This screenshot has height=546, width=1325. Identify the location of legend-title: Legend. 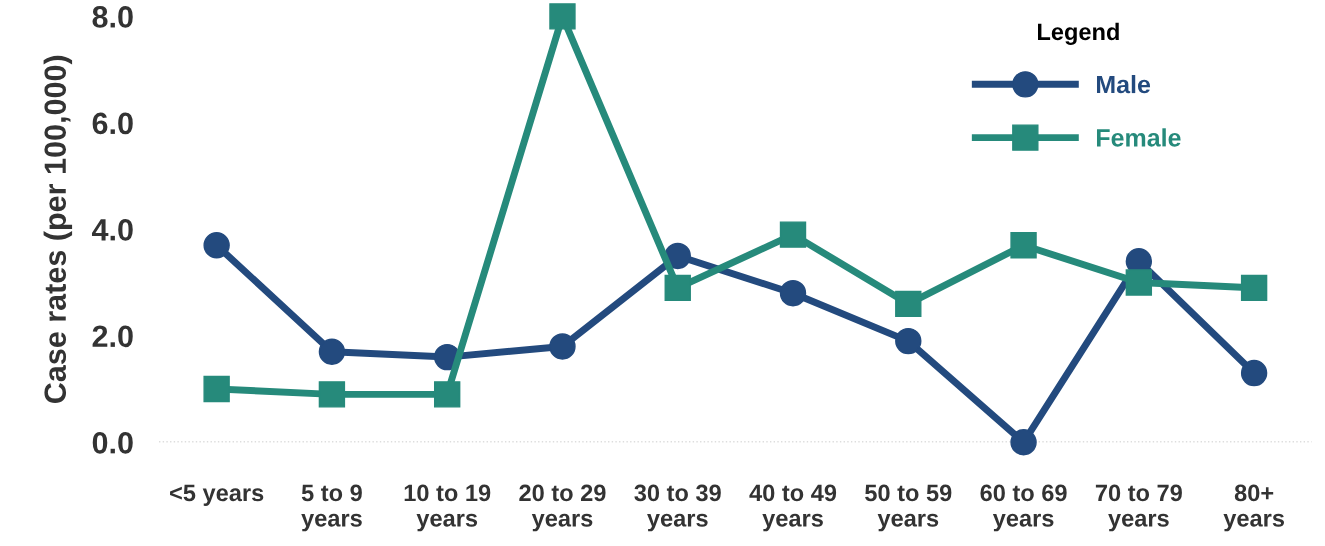
(1078, 33).